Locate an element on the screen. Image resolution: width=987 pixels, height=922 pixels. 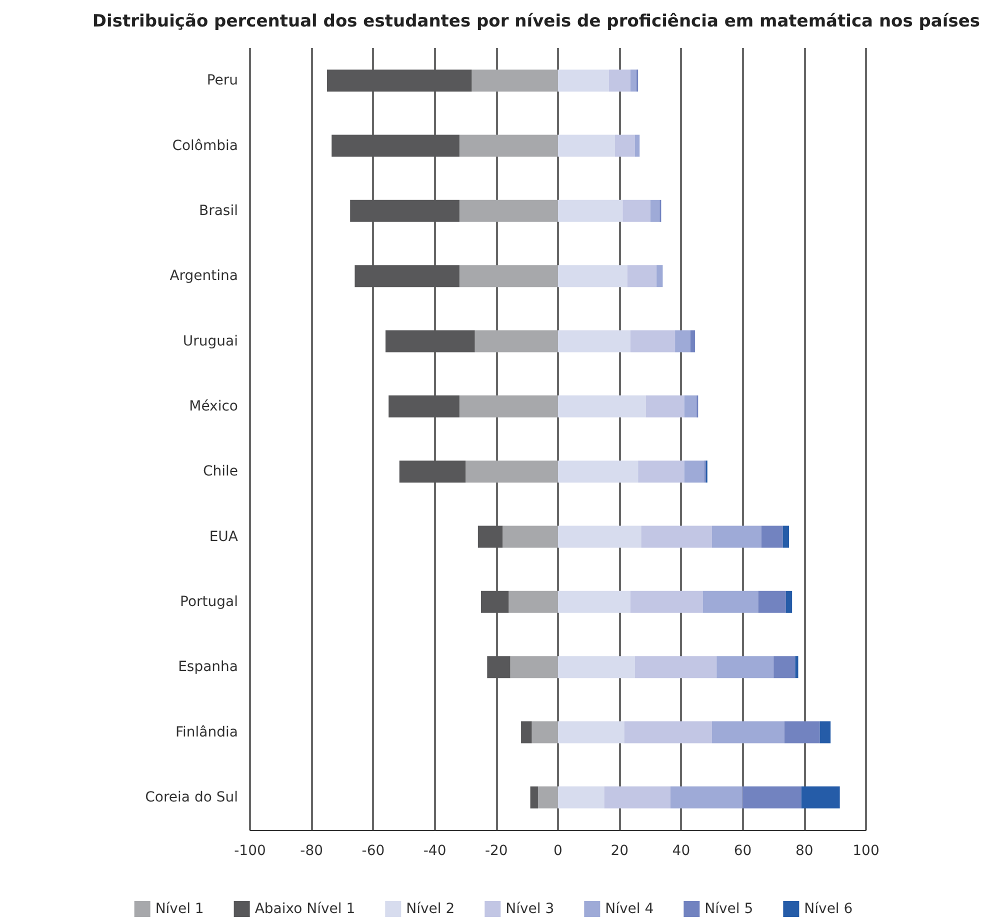
x-tick-label: -20 is located at coordinates (496, 851).